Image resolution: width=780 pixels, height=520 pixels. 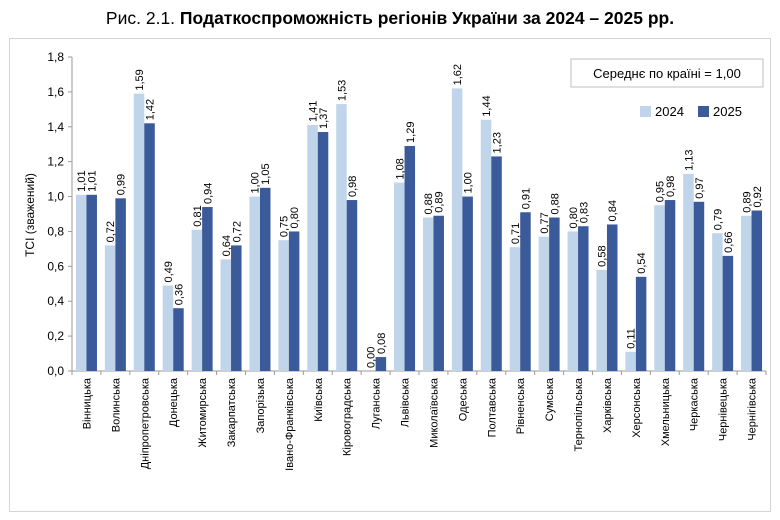 What do you see at coordinates (174, 402) in the screenshot?
I see `x-tick-label: Донецька` at bounding box center [174, 402].